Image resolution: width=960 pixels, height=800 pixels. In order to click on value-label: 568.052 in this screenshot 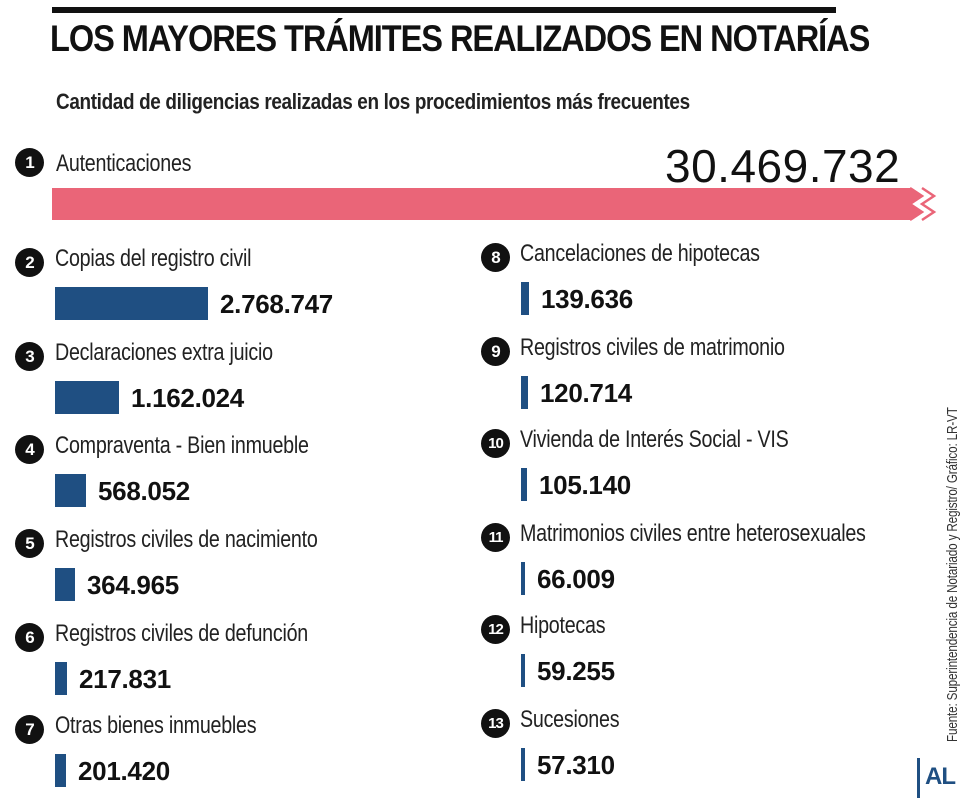, I will do `click(144, 491)`.